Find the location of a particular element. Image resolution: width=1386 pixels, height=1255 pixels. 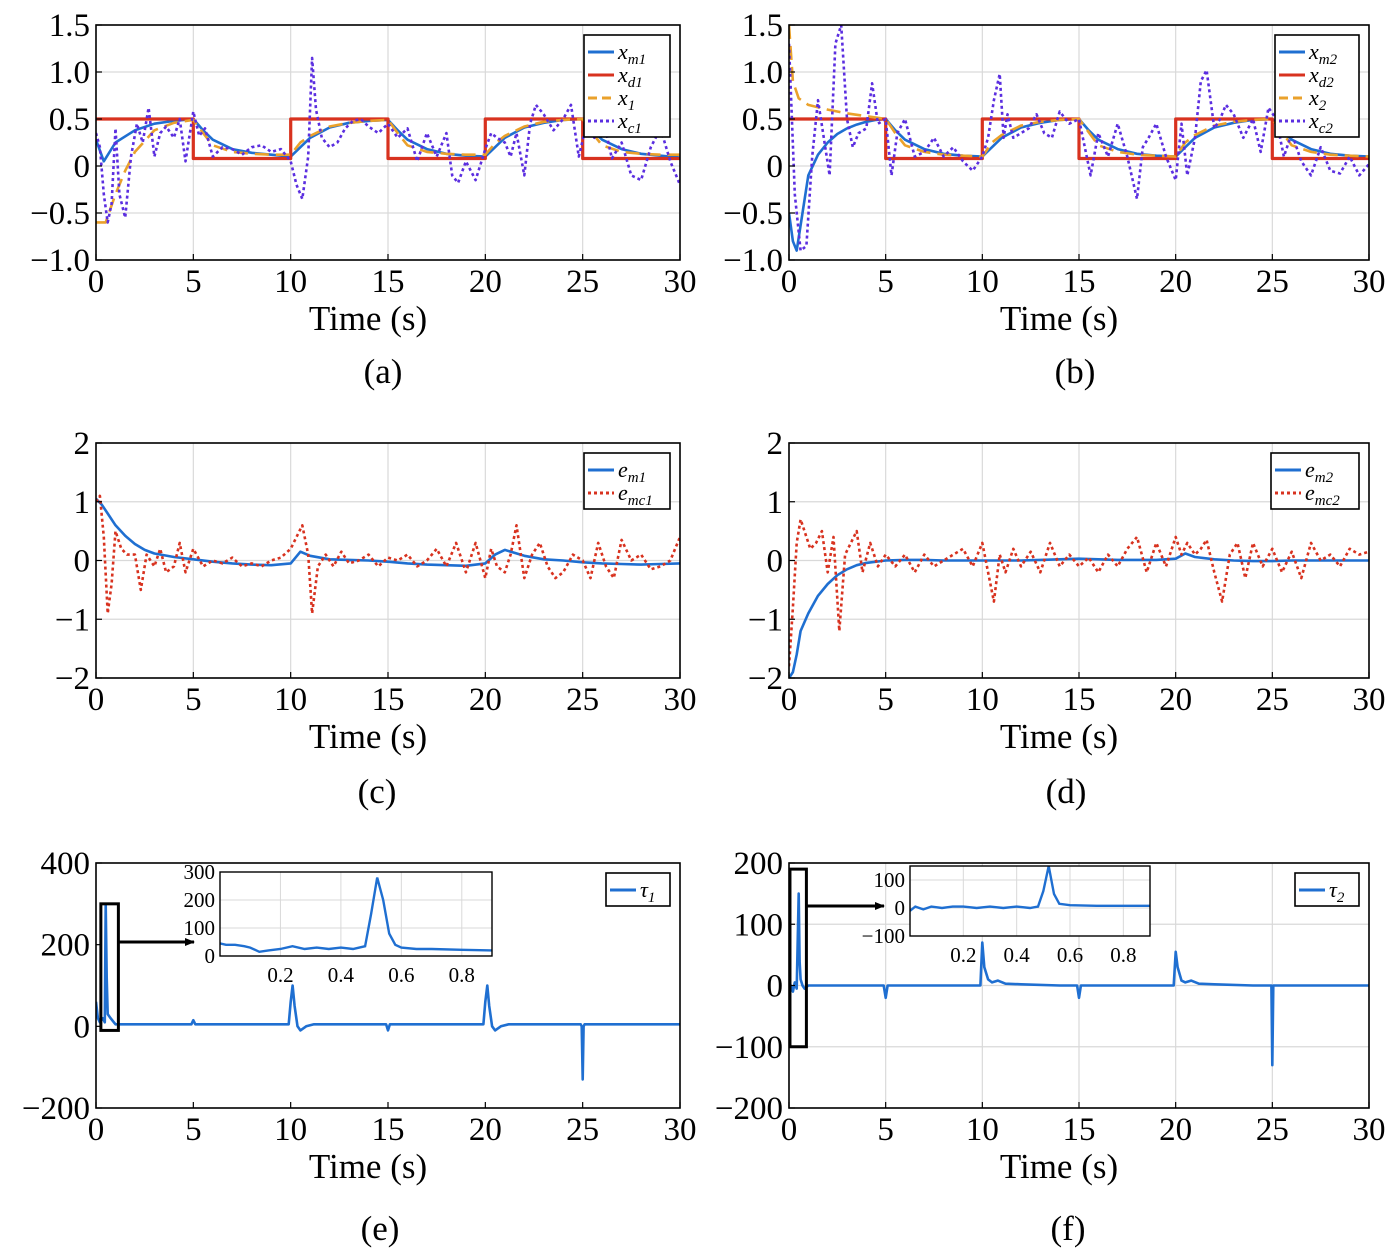

inset-x-tick-label: 0.2 is located at coordinates (963, 955).